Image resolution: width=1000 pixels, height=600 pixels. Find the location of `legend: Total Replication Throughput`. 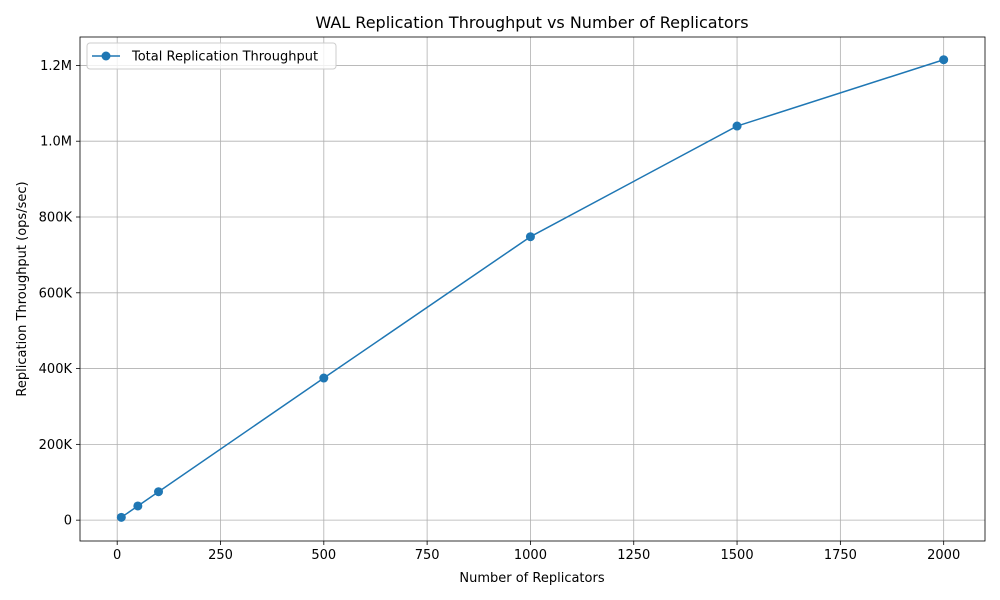

legend: Total Replication Throughput is located at coordinates (211, 56).